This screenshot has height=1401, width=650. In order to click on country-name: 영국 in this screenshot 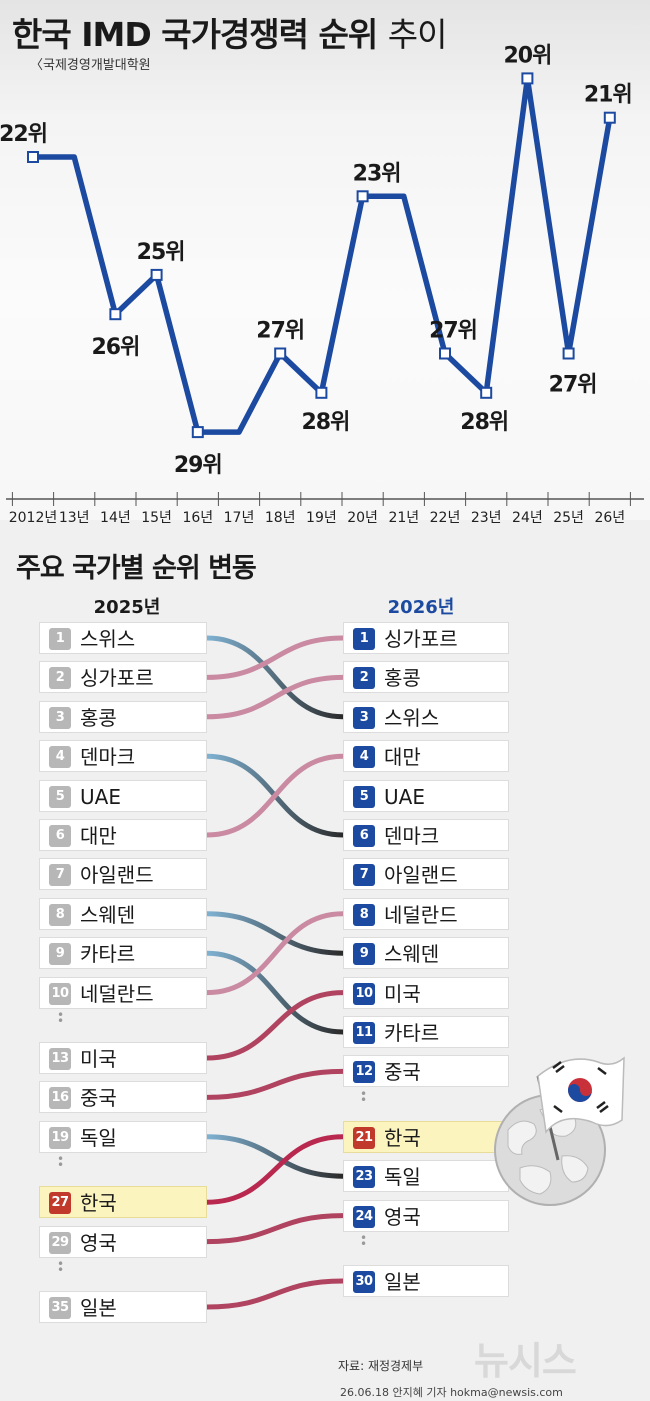, I will do `click(402, 1216)`.